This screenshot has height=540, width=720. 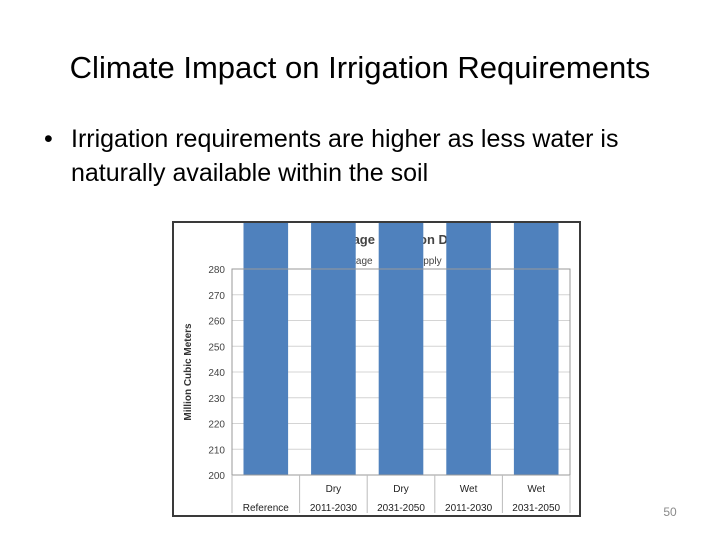 What do you see at coordinates (216, 270) in the screenshot?
I see `y-tick-label: 280` at bounding box center [216, 270].